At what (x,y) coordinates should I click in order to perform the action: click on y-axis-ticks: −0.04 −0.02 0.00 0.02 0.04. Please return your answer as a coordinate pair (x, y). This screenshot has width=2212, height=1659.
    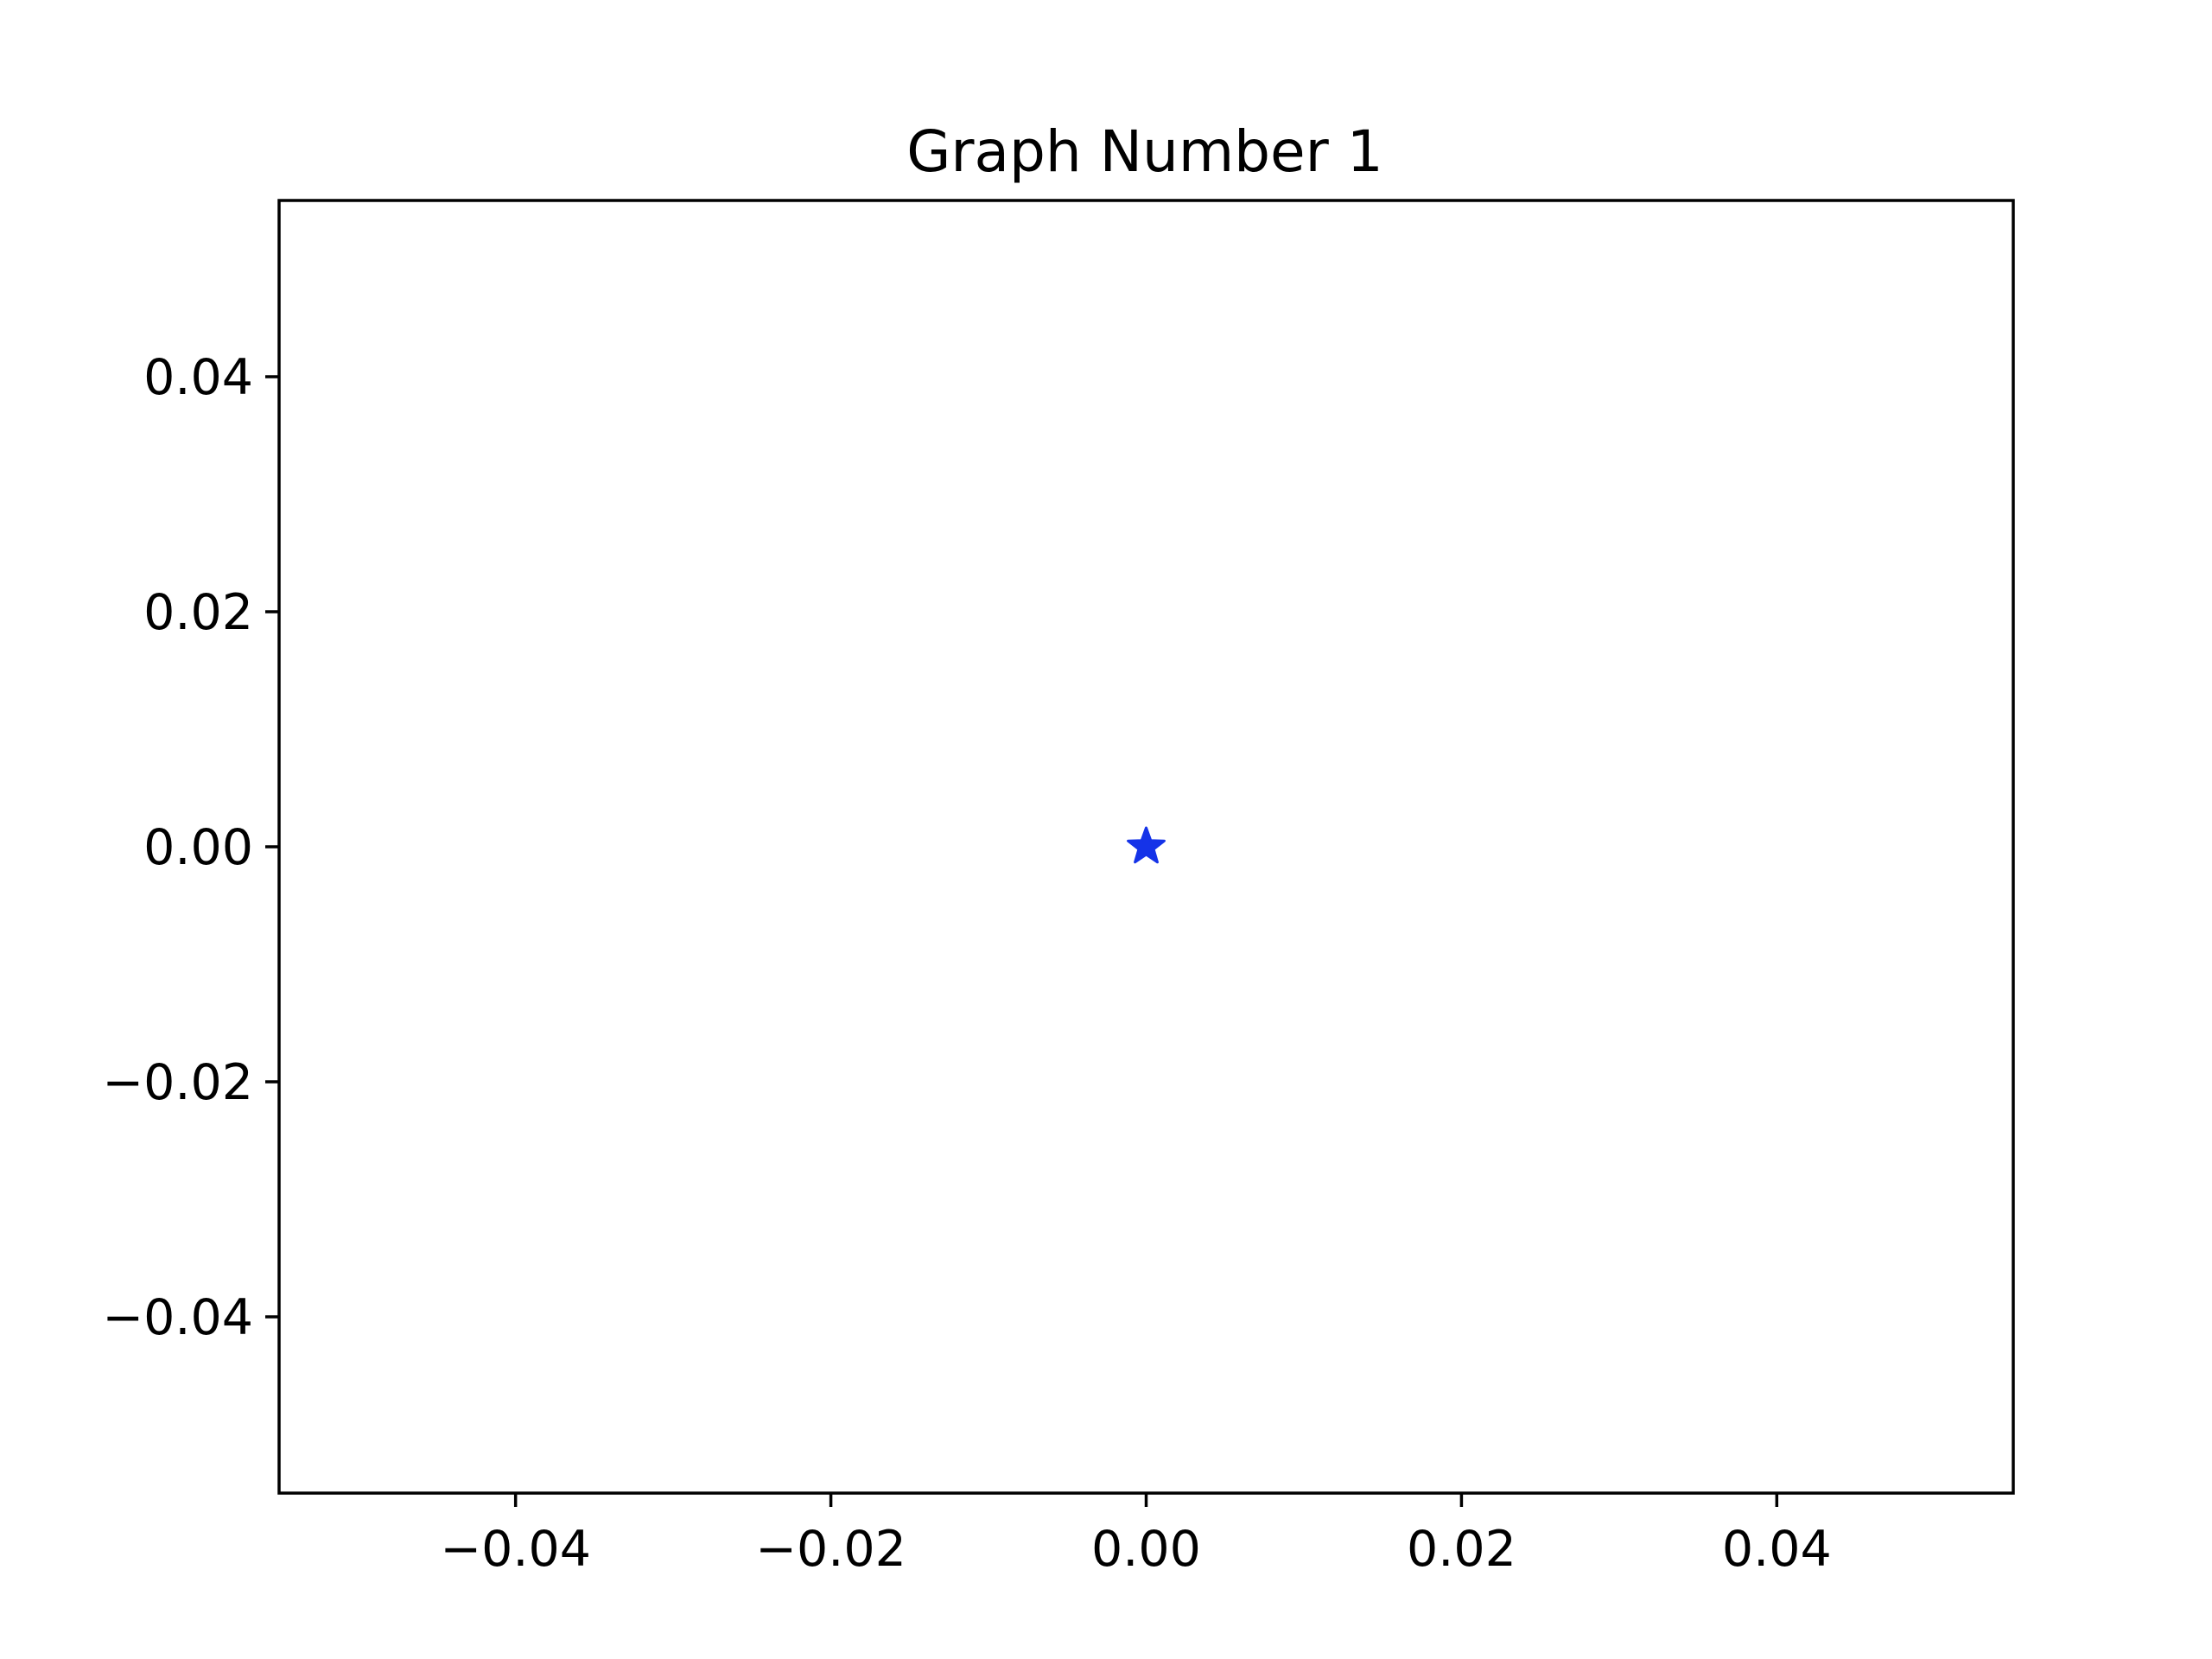
    Looking at the image, I should click on (190, 847).